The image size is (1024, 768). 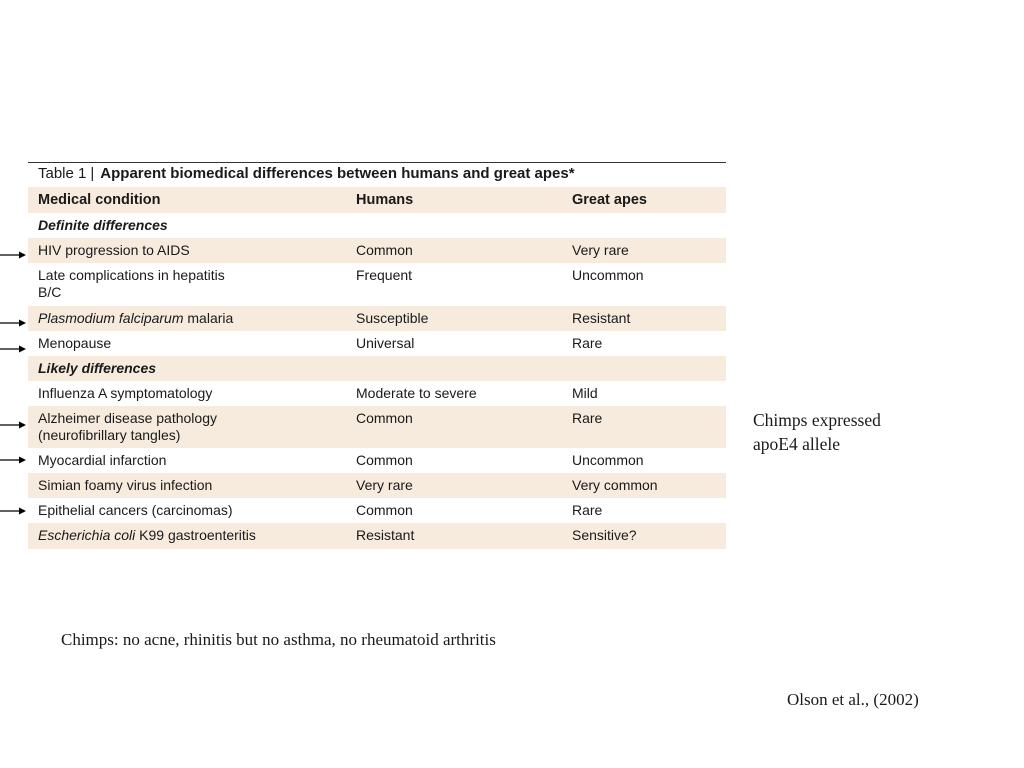 What do you see at coordinates (416, 393) in the screenshot?
I see `humans-cell: Moderate to severe` at bounding box center [416, 393].